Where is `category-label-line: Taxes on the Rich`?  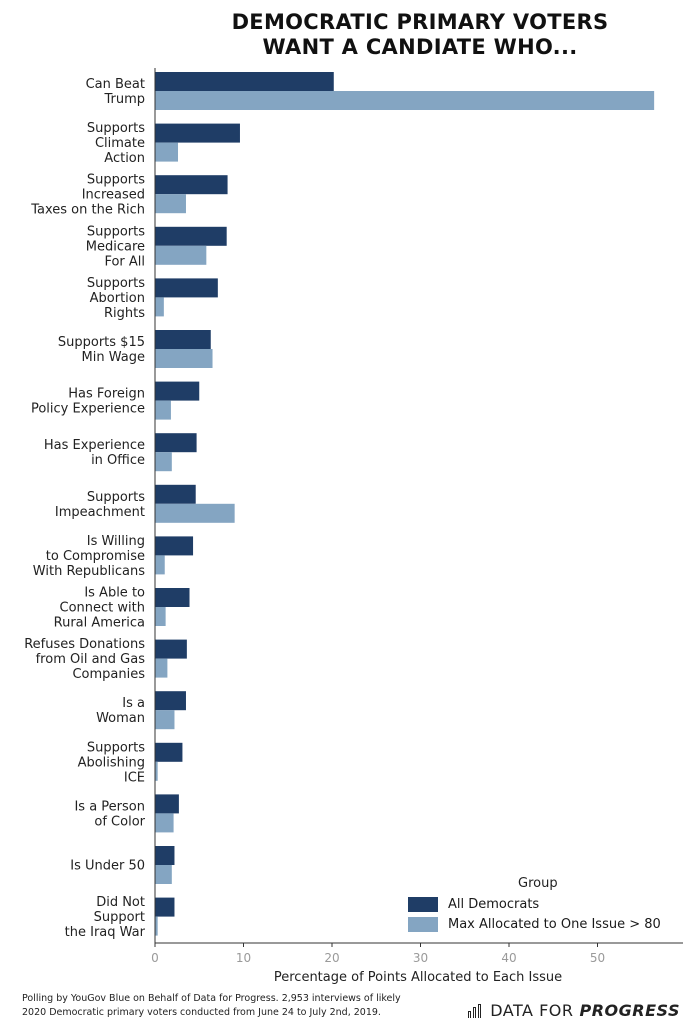
category-label-line: Taxes on the Rich is located at coordinates (87, 210).